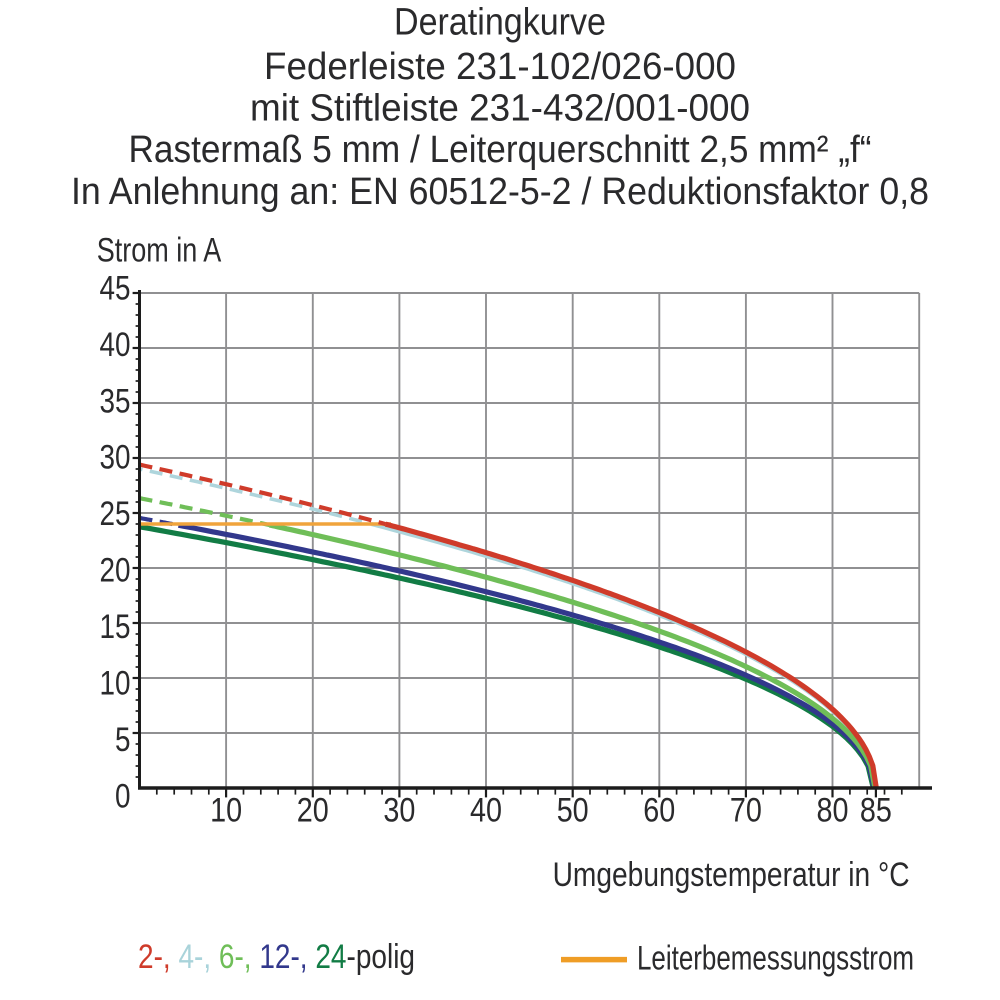 This screenshot has width=1000, height=1000. What do you see at coordinates (876, 811) in the screenshot?
I see `svg-text: 85` at bounding box center [876, 811].